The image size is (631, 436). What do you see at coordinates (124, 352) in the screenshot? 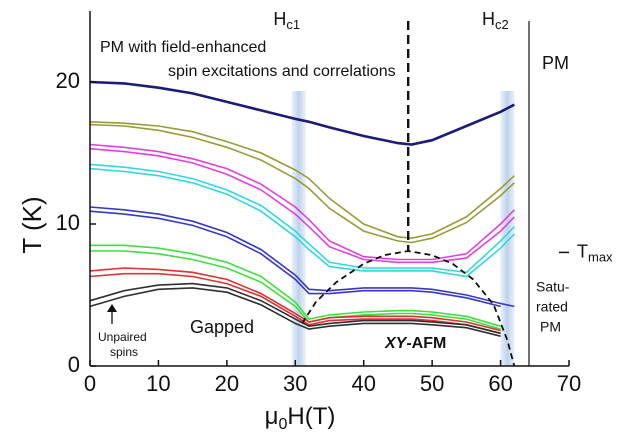
I see `annotation: spins` at bounding box center [124, 352].